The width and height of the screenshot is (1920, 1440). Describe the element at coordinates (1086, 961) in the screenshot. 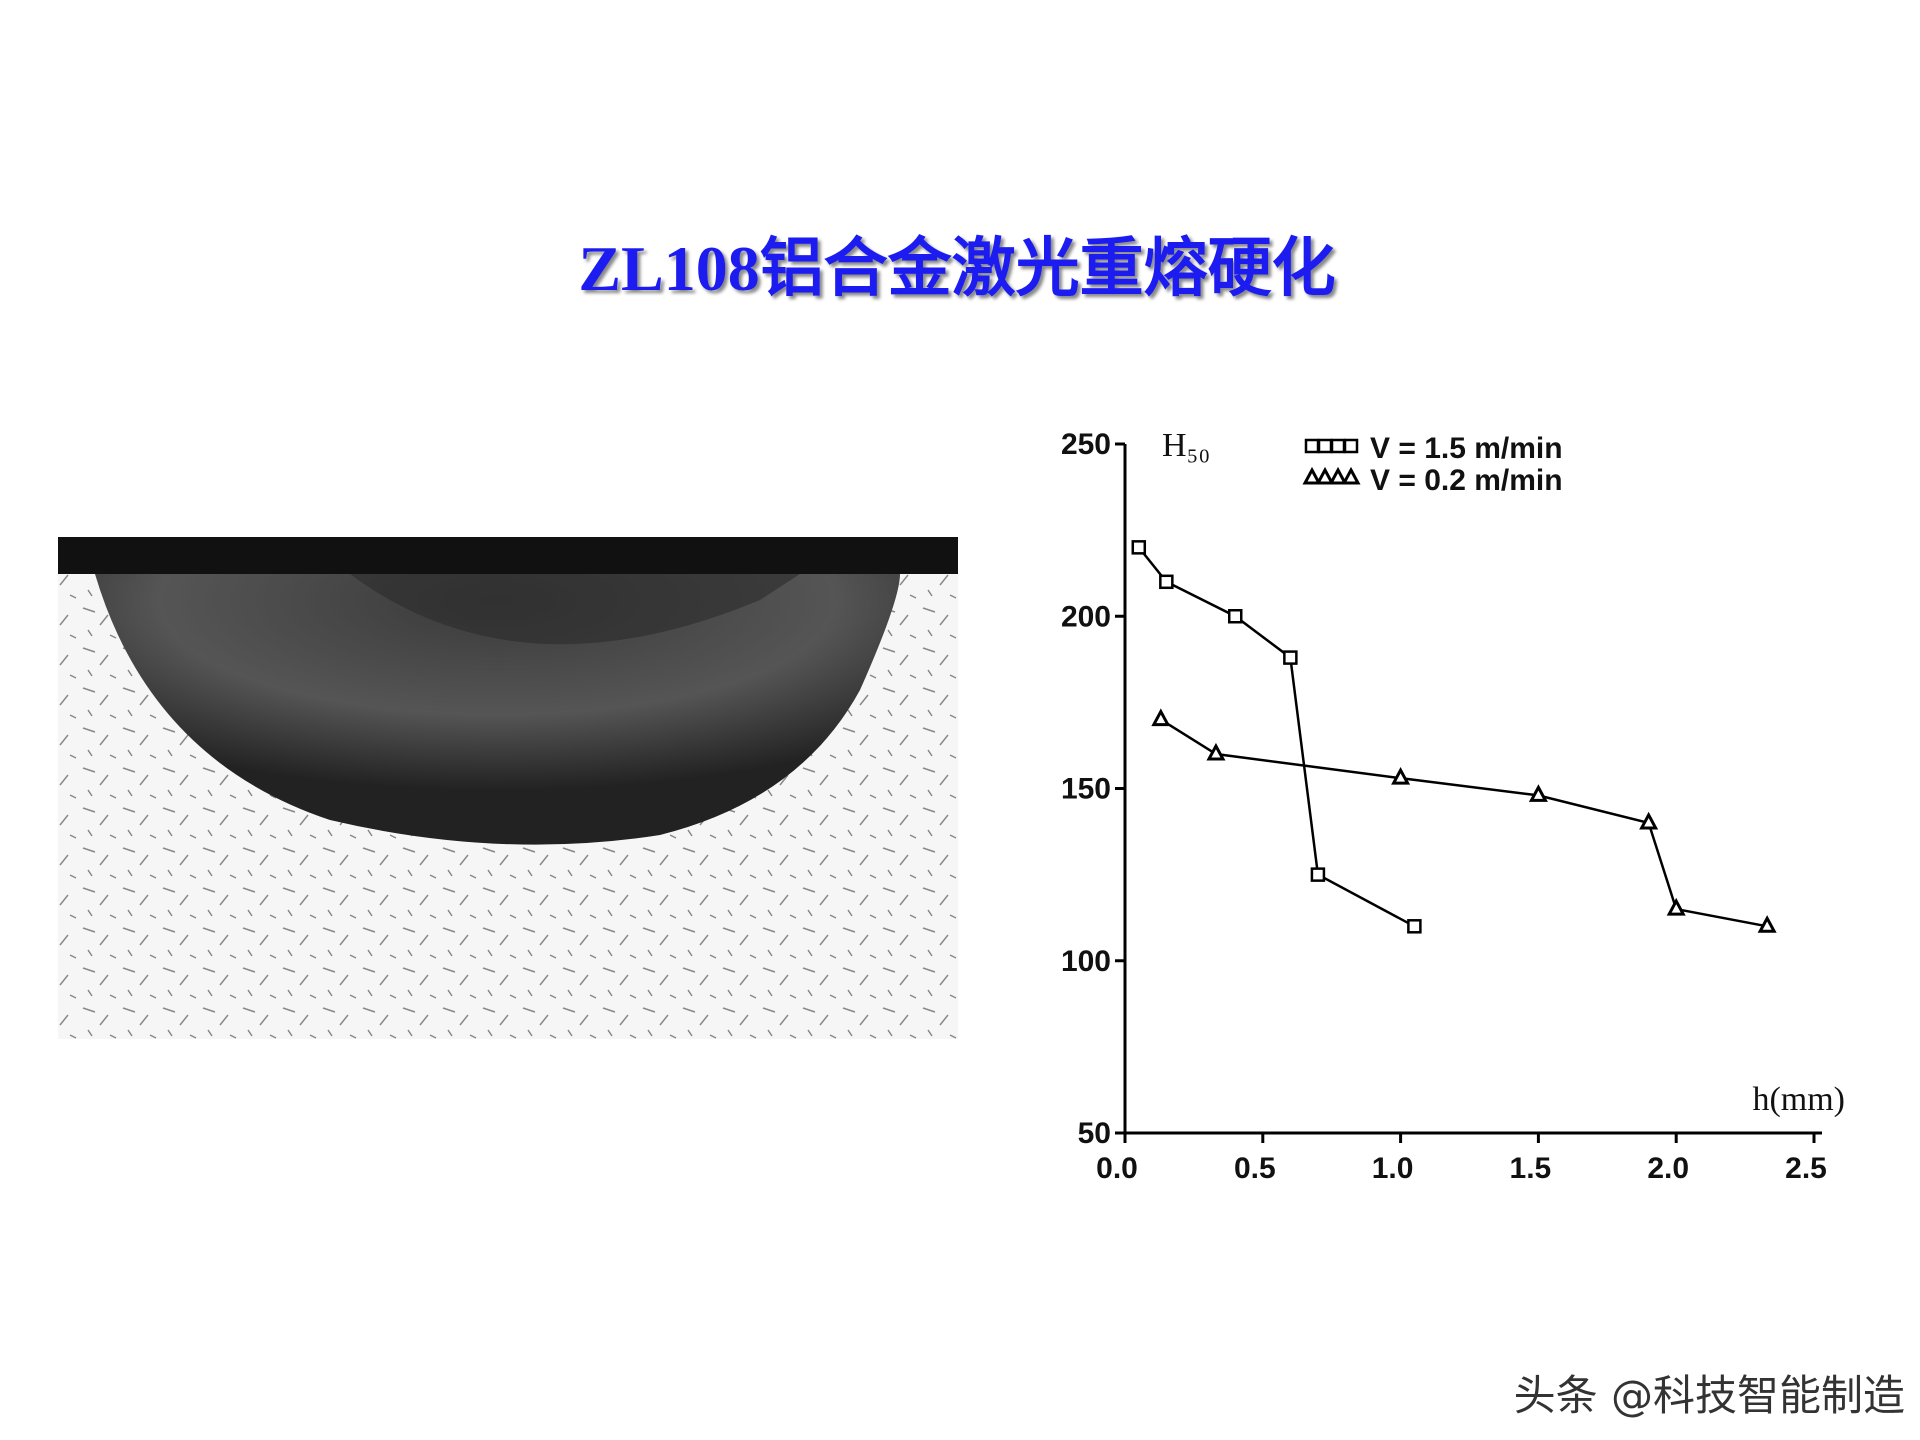

I see `y-tick-label: 100` at that location.